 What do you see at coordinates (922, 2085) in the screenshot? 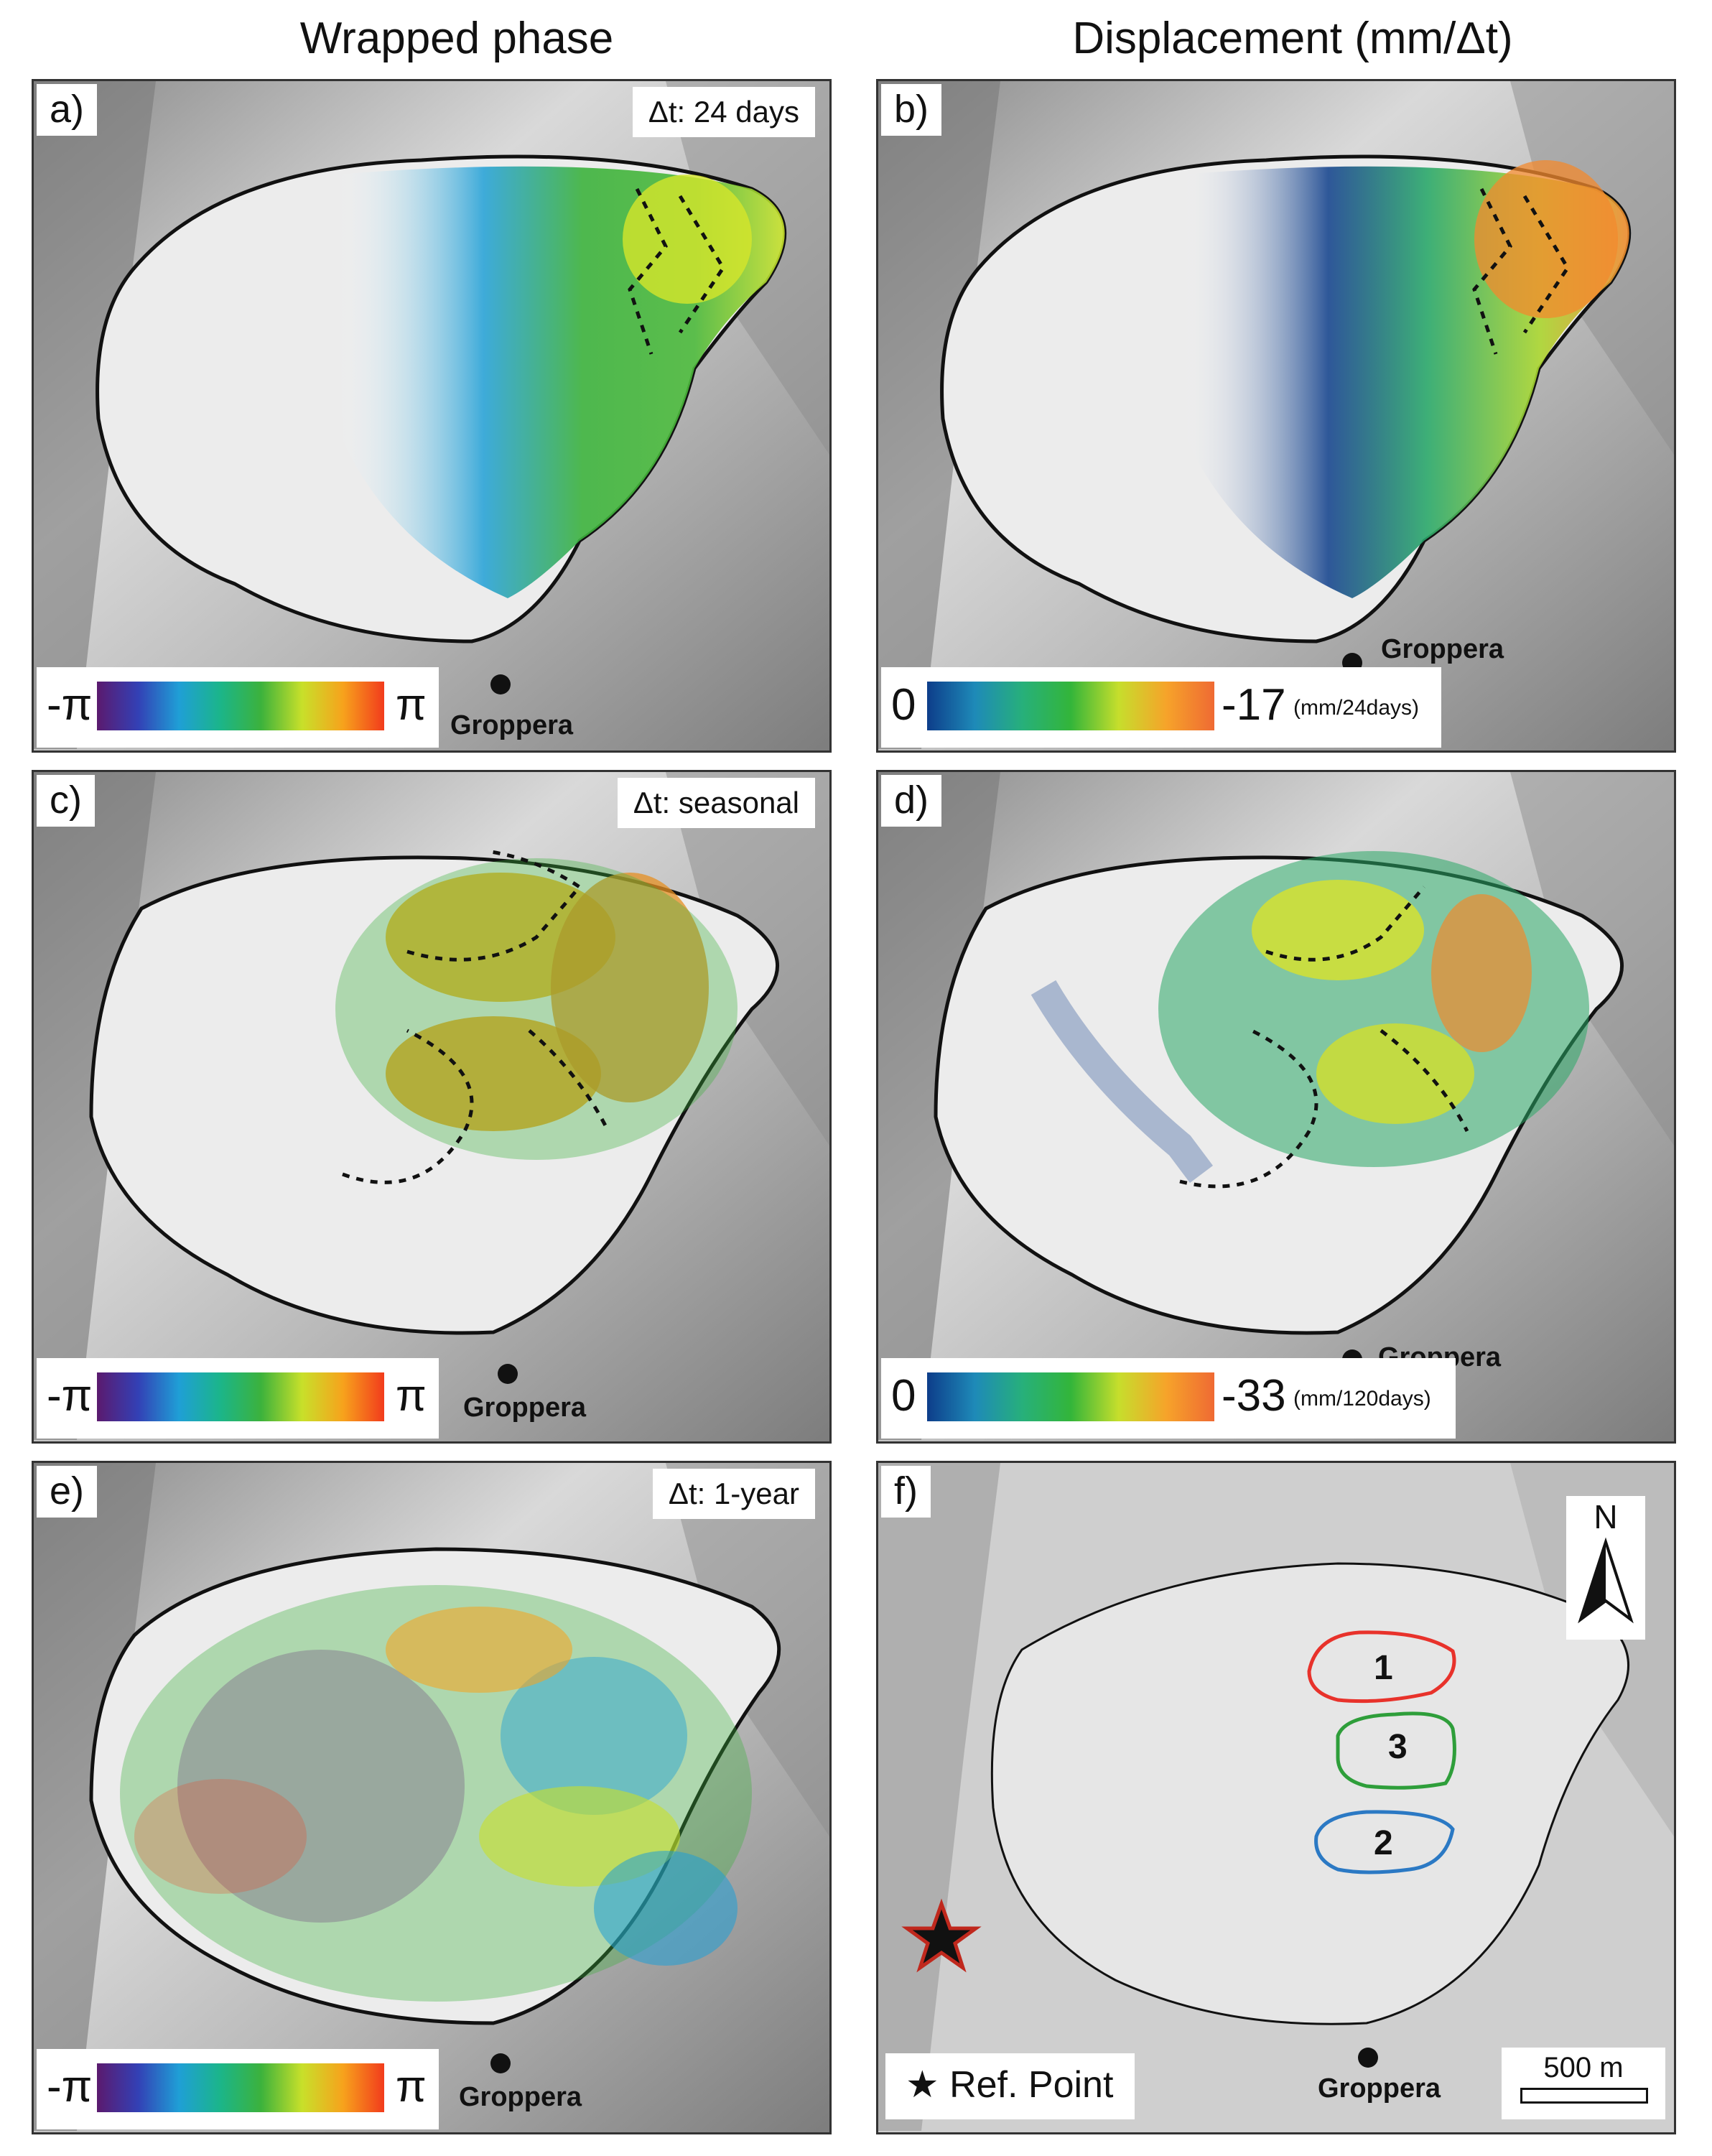
I see `ref-star-icon: ★` at bounding box center [922, 2085].